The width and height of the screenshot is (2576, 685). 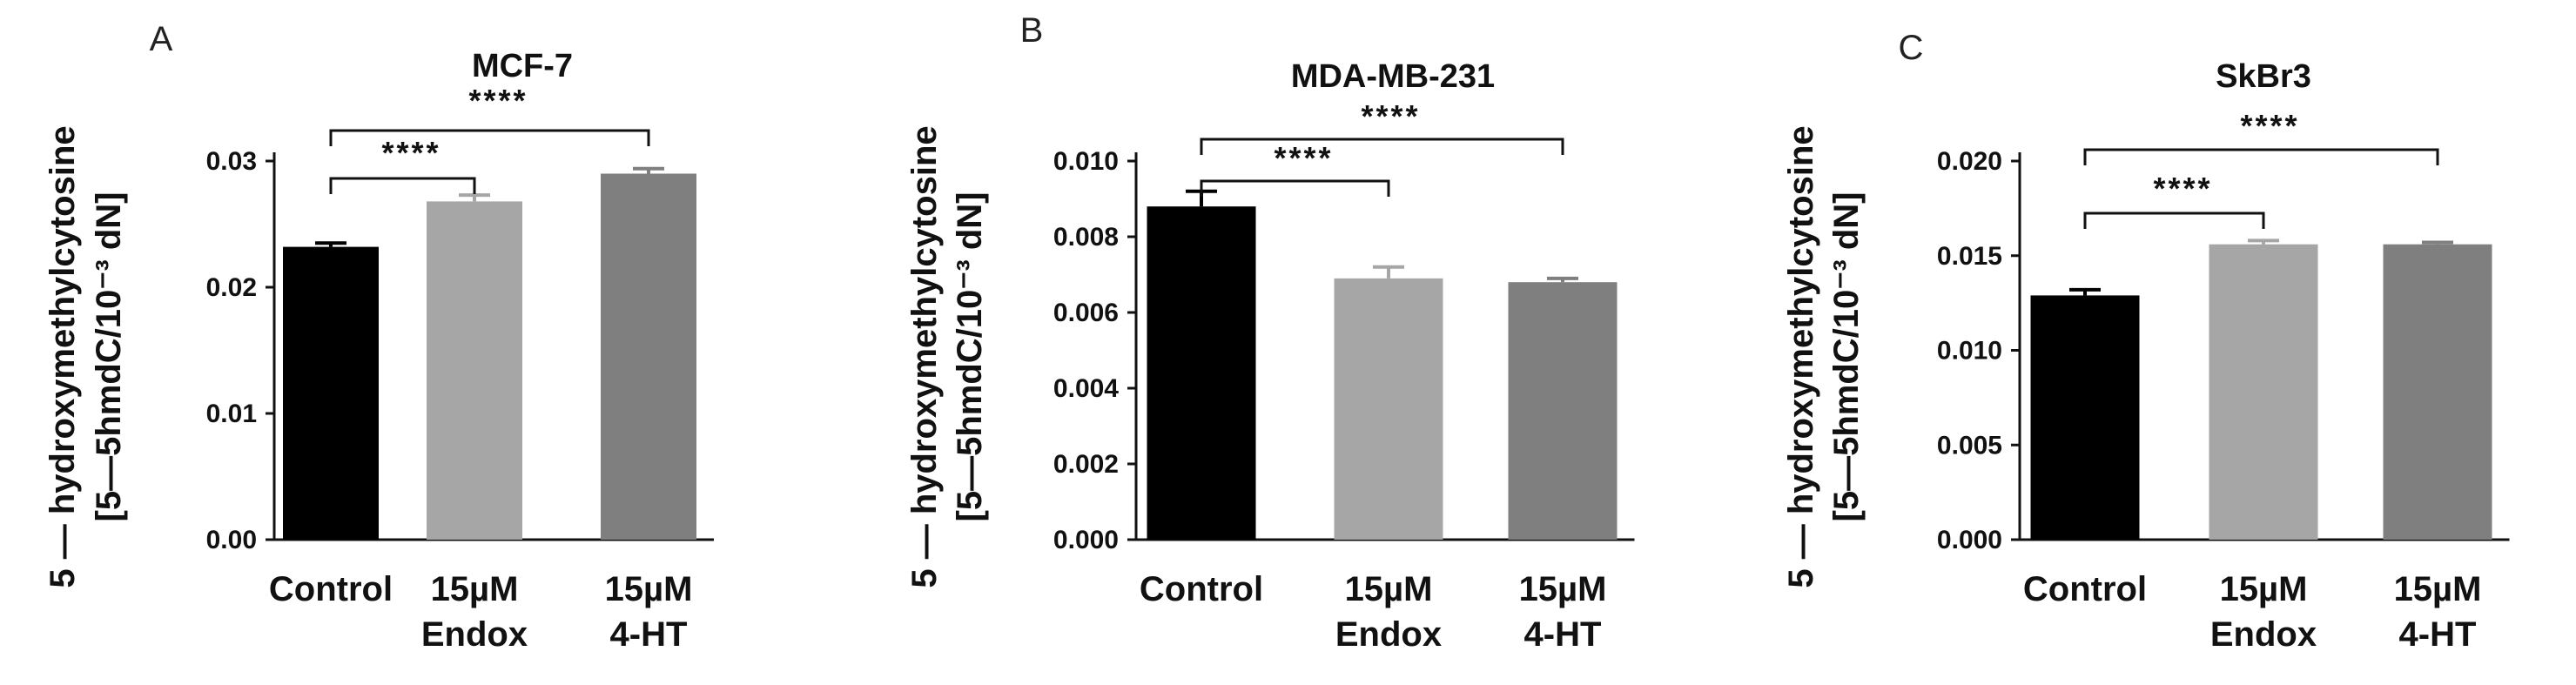 I want to click on y-tick-label: 0.015, so click(x=1969, y=256).